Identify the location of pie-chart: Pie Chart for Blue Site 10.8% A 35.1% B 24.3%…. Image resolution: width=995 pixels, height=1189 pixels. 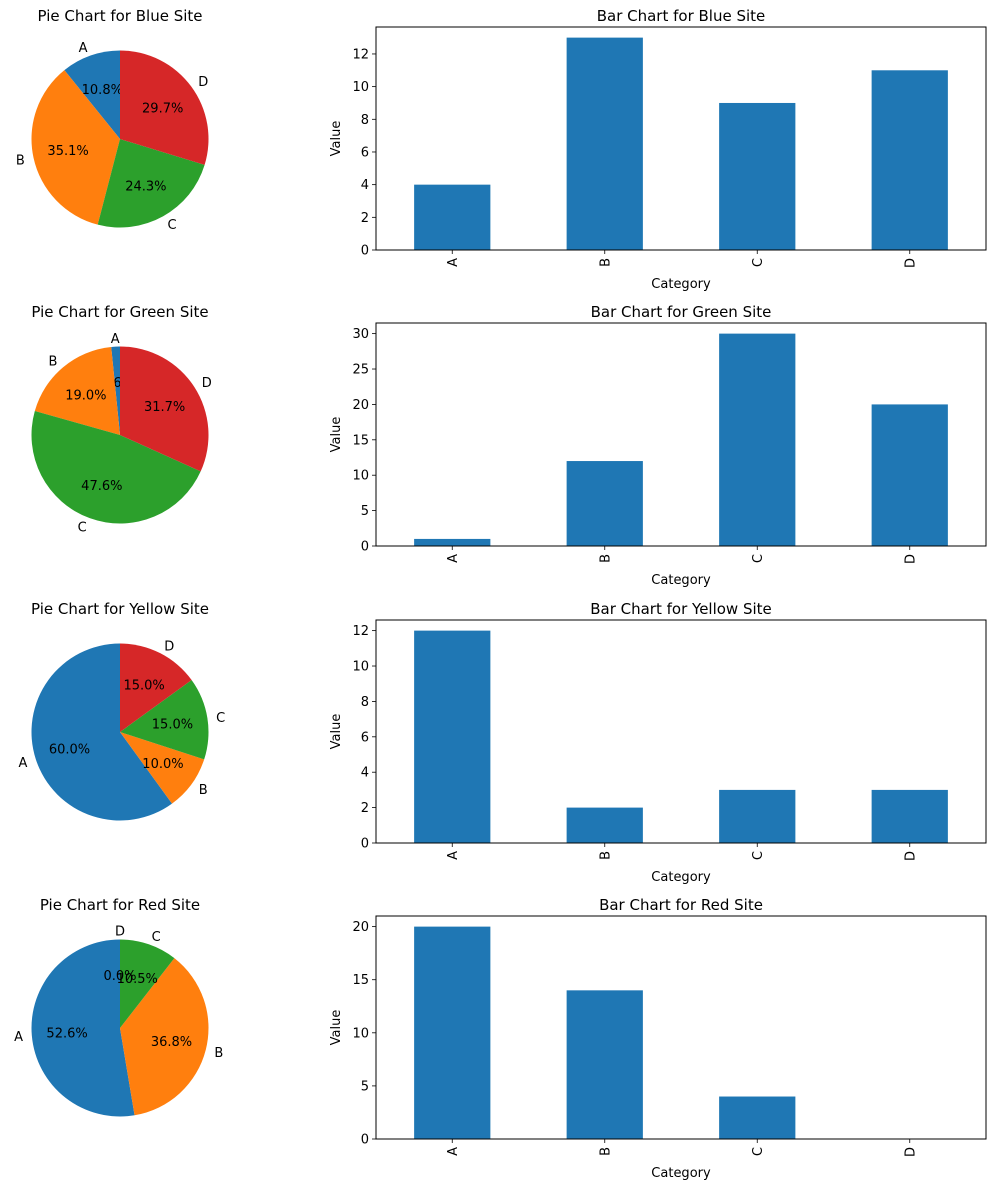
(112, 120).